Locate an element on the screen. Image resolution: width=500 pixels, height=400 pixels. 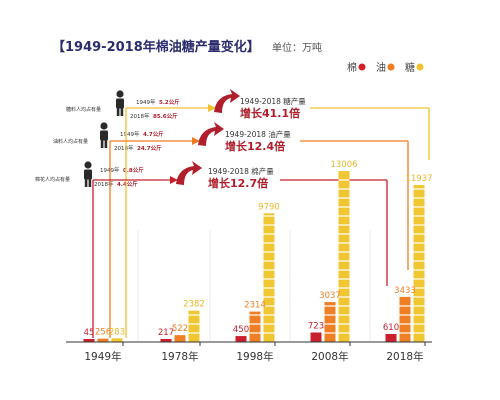
legend-swatch-cotton is located at coordinates (362, 67).